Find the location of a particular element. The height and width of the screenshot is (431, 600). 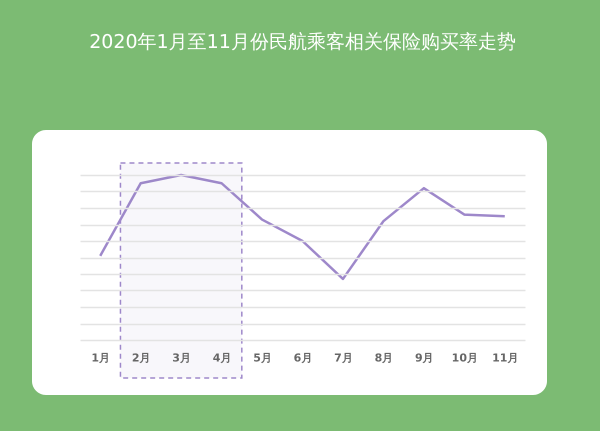

x-tick-label: 10月 is located at coordinates (465, 358).